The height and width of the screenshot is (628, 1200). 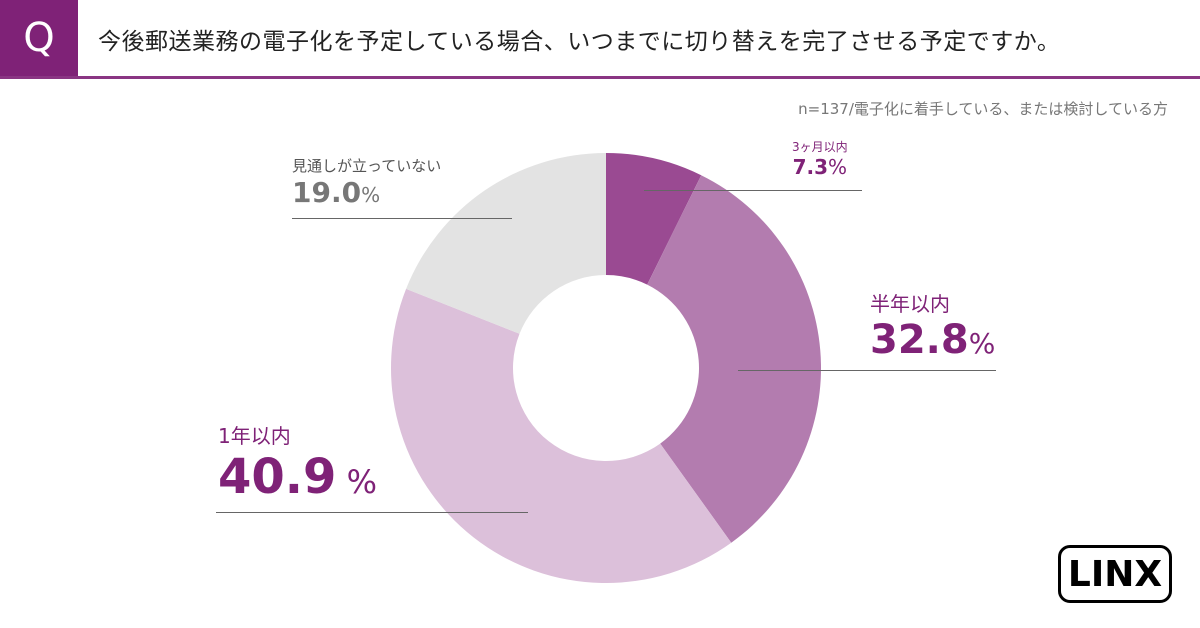 I want to click on value-label: 7.3, so click(x=810, y=167).